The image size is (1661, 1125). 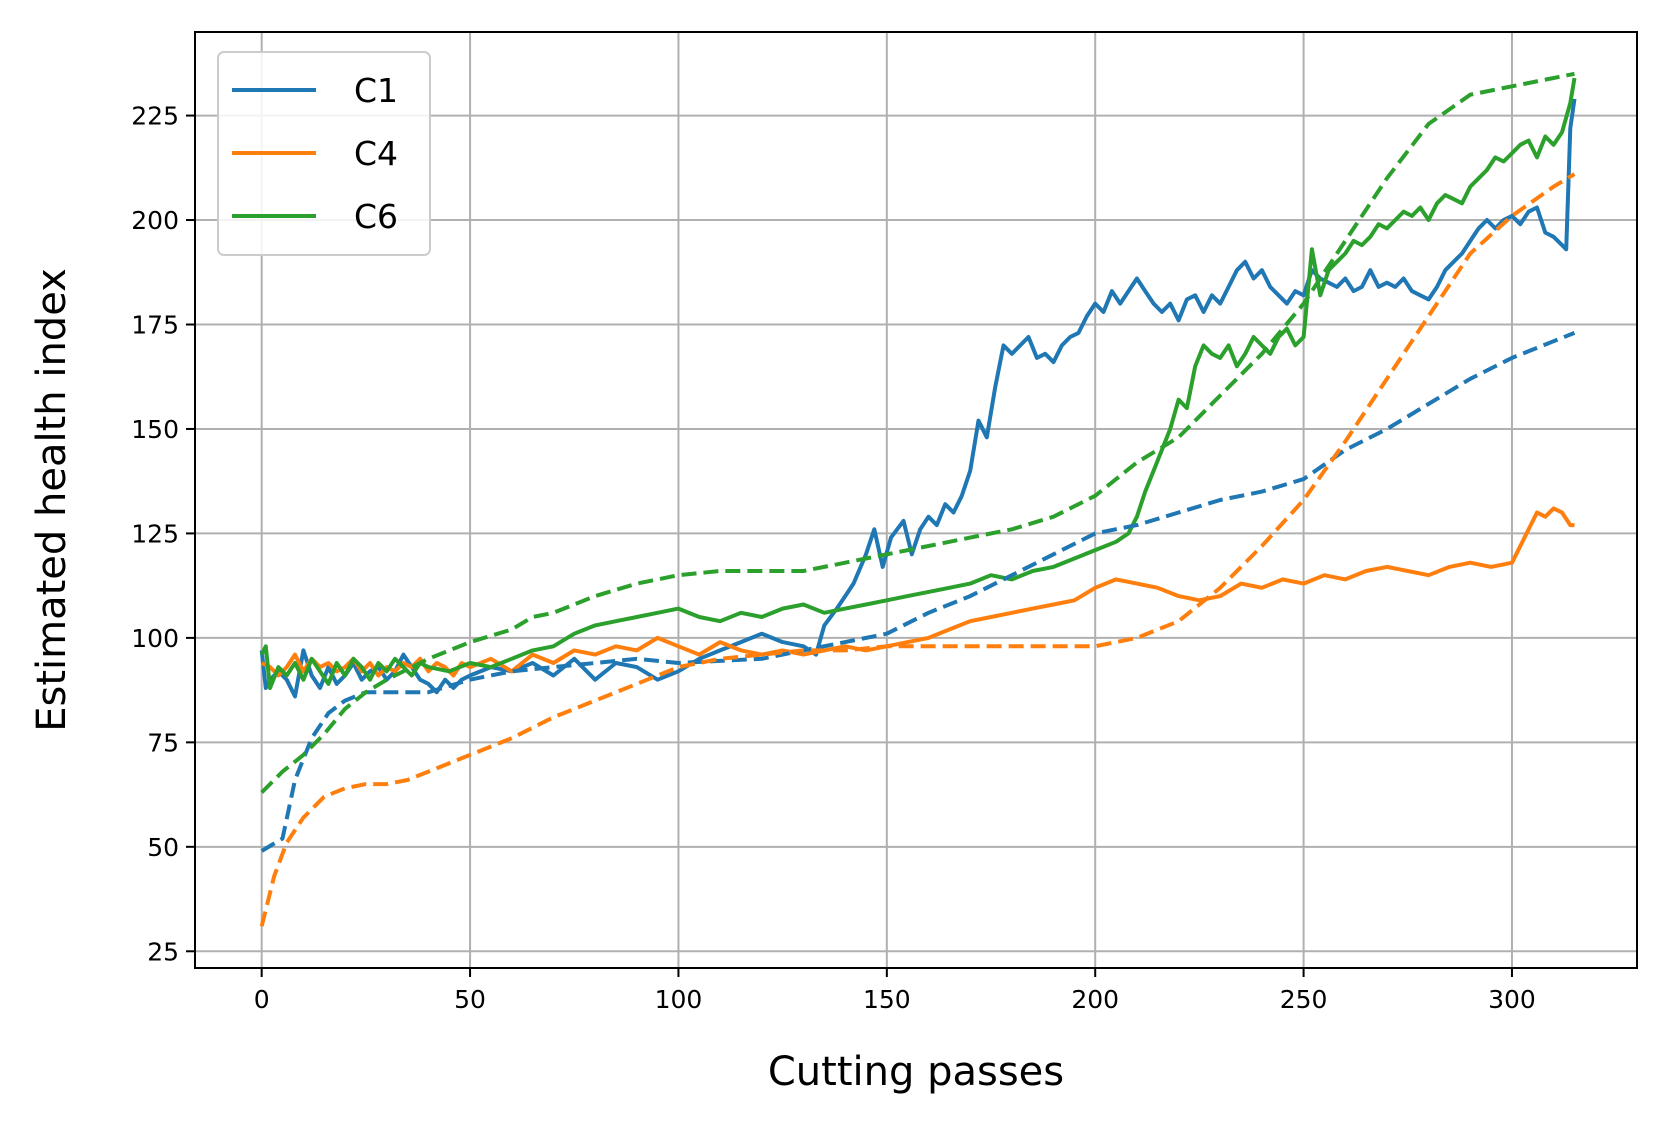 What do you see at coordinates (155, 429) in the screenshot?
I see `y-tick-label: 150` at bounding box center [155, 429].